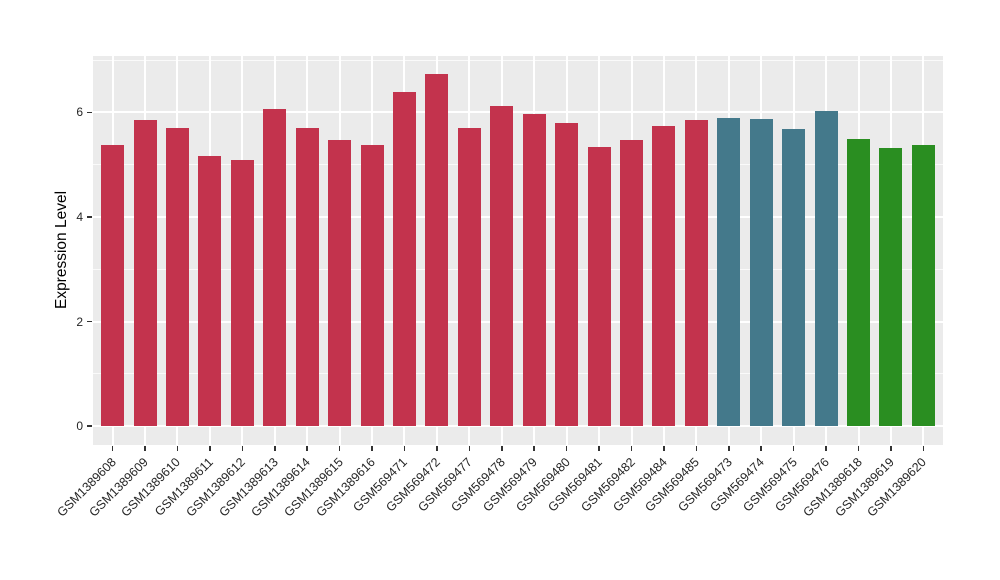 The image size is (1000, 580). What do you see at coordinates (79, 321) in the screenshot?
I see `y-tick-label-2: 2` at bounding box center [79, 321].